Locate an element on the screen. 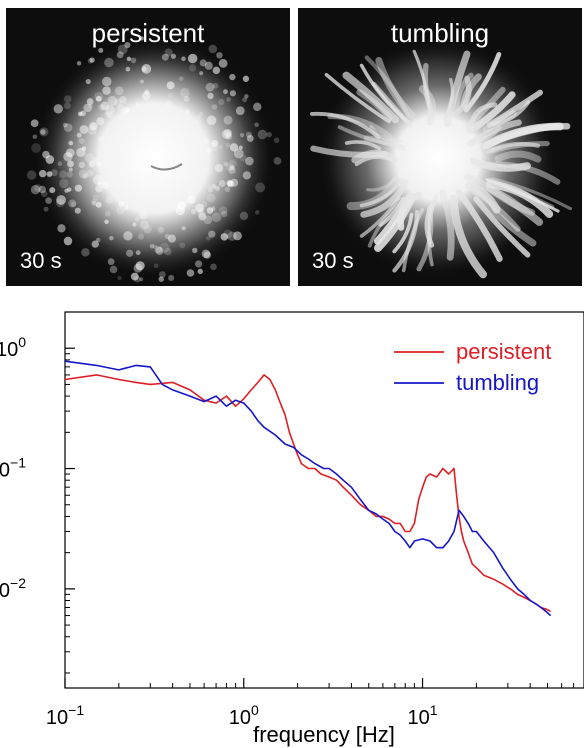 Image resolution: width=584 pixels, height=748 pixels. panel-title: persistent is located at coordinates (148, 33).